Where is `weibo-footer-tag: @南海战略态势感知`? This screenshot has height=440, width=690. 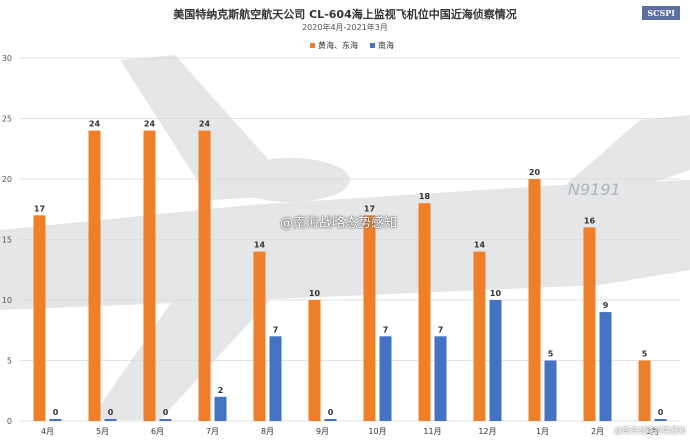
weibo-footer-tag: @南海战略态势感知 is located at coordinates (650, 430).